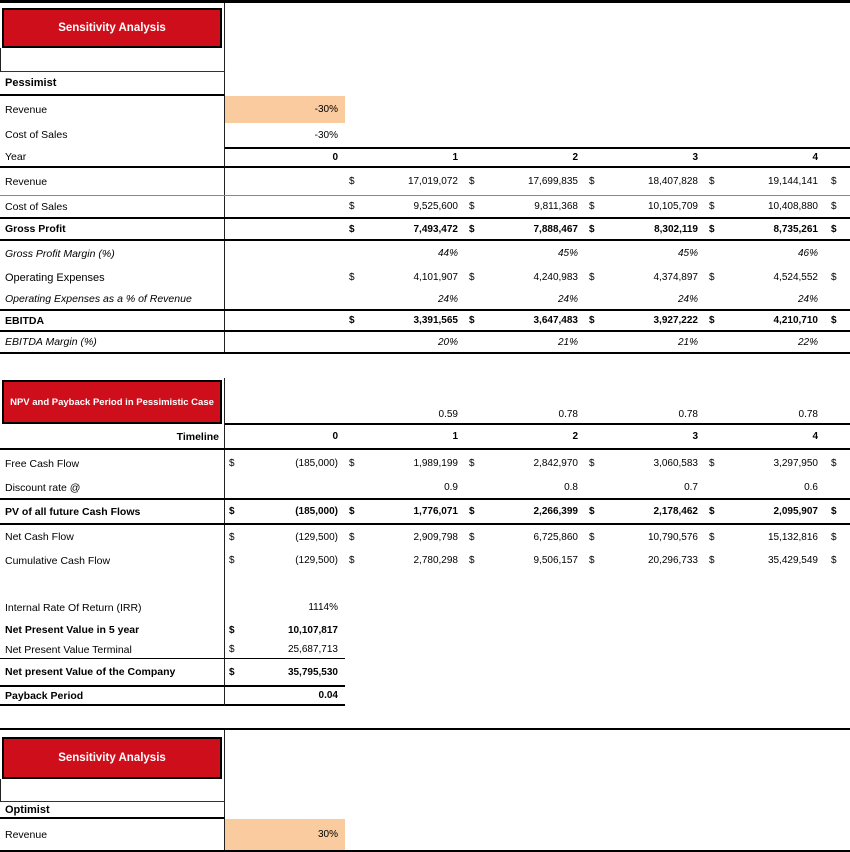 The width and height of the screenshot is (850, 852). Describe the element at coordinates (796, 320) in the screenshot. I see `value-cell: 4,210,710` at that location.